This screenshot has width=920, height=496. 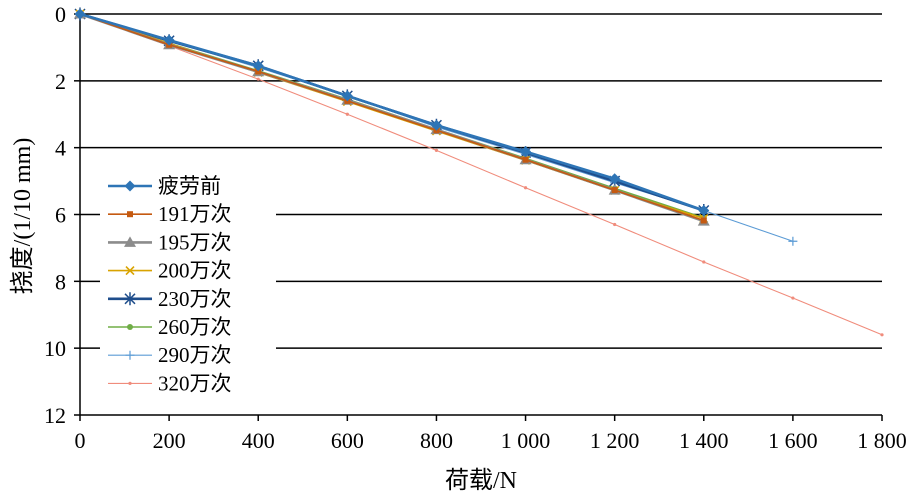 I want to click on x-tick-label: 600, so click(x=347, y=440).